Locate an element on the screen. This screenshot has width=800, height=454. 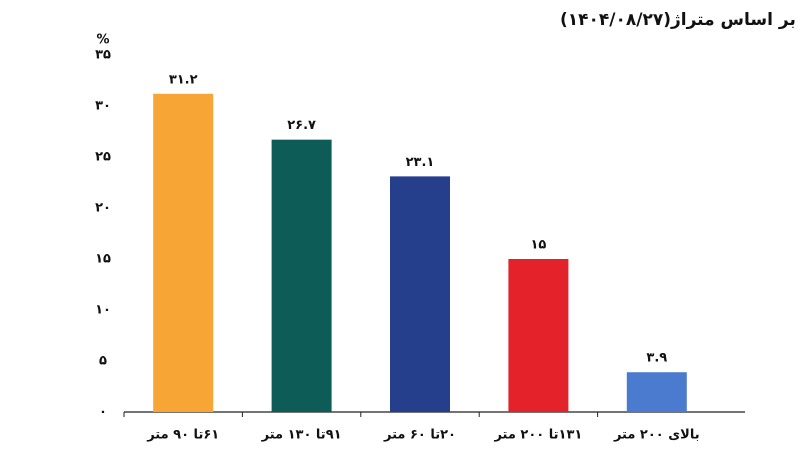
x-tick-label: ۱۳۱تا ۲۰۰ متر is located at coordinates (537, 435).